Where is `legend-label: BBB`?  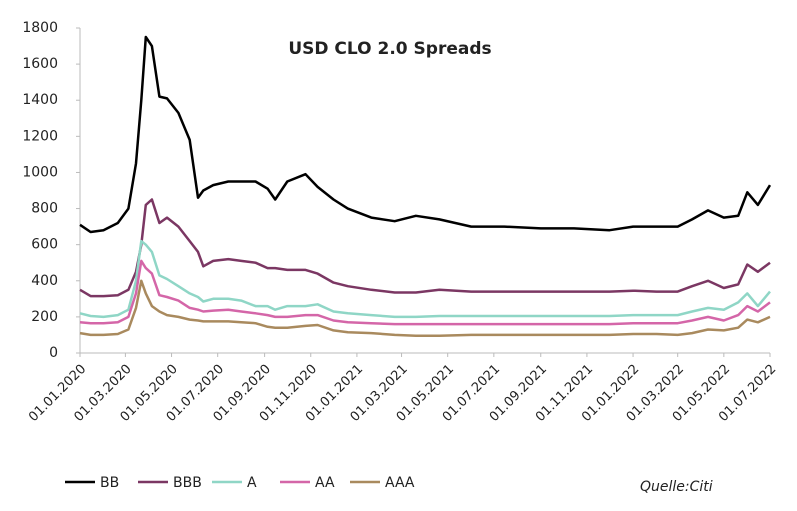
legend-label: BBB is located at coordinates (187, 483).